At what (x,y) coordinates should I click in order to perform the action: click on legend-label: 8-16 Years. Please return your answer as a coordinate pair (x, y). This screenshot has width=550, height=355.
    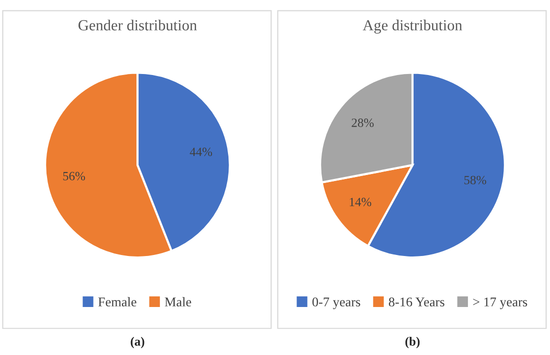
    Looking at the image, I should click on (416, 302).